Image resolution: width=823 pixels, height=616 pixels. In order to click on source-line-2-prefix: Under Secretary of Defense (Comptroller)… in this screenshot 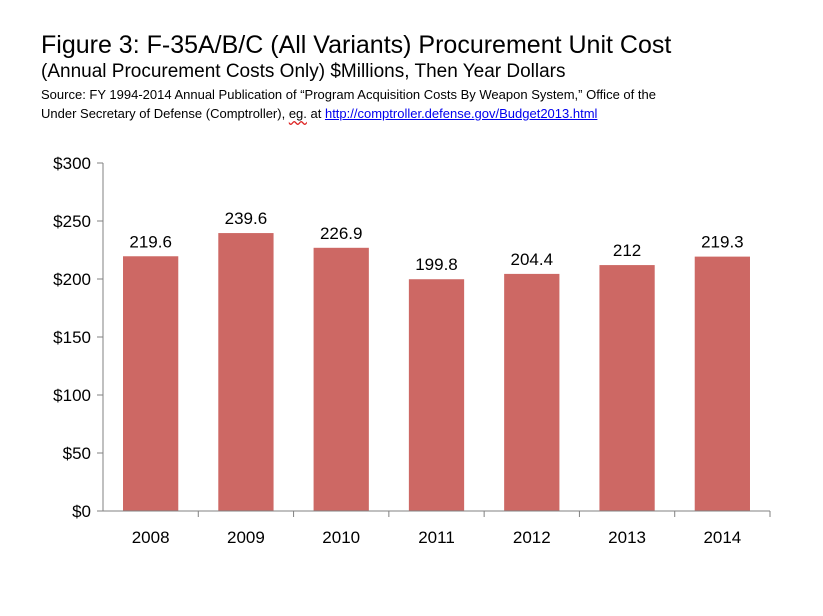, I will do `click(165, 113)`.